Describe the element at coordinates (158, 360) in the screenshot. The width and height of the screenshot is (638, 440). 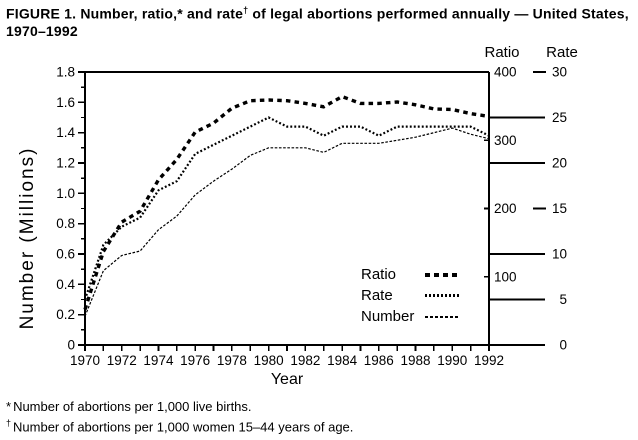
I see `x-axis-tick-label: 1974` at that location.